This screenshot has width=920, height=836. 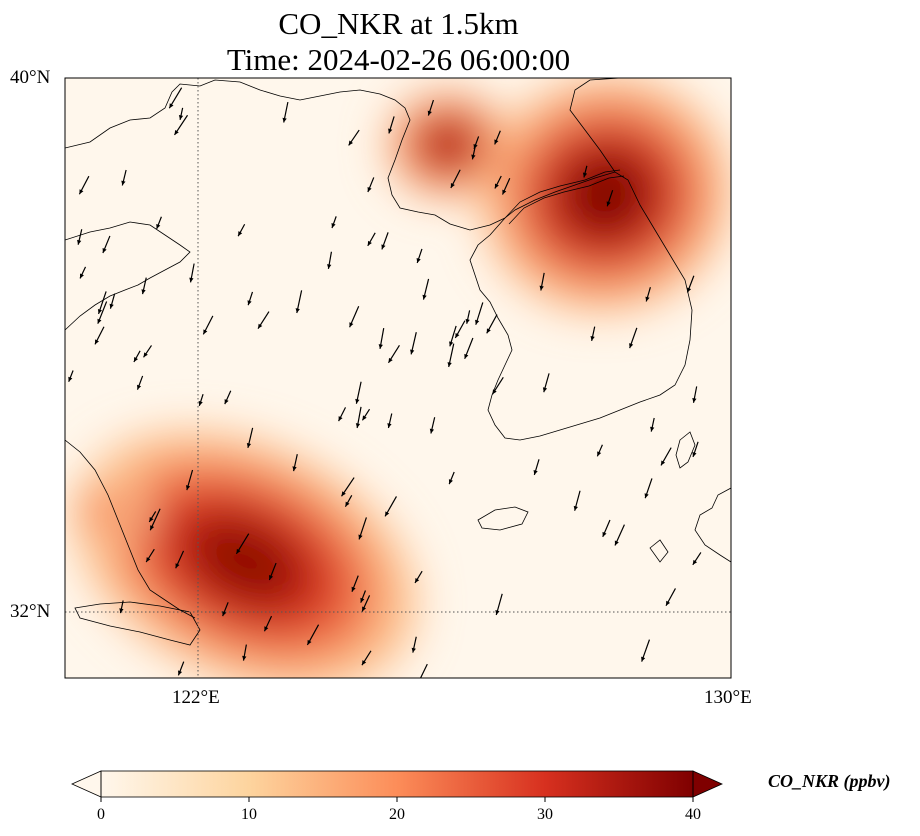 I want to click on colorbar-label: CO_NKR (ppbv), so click(x=829, y=781).